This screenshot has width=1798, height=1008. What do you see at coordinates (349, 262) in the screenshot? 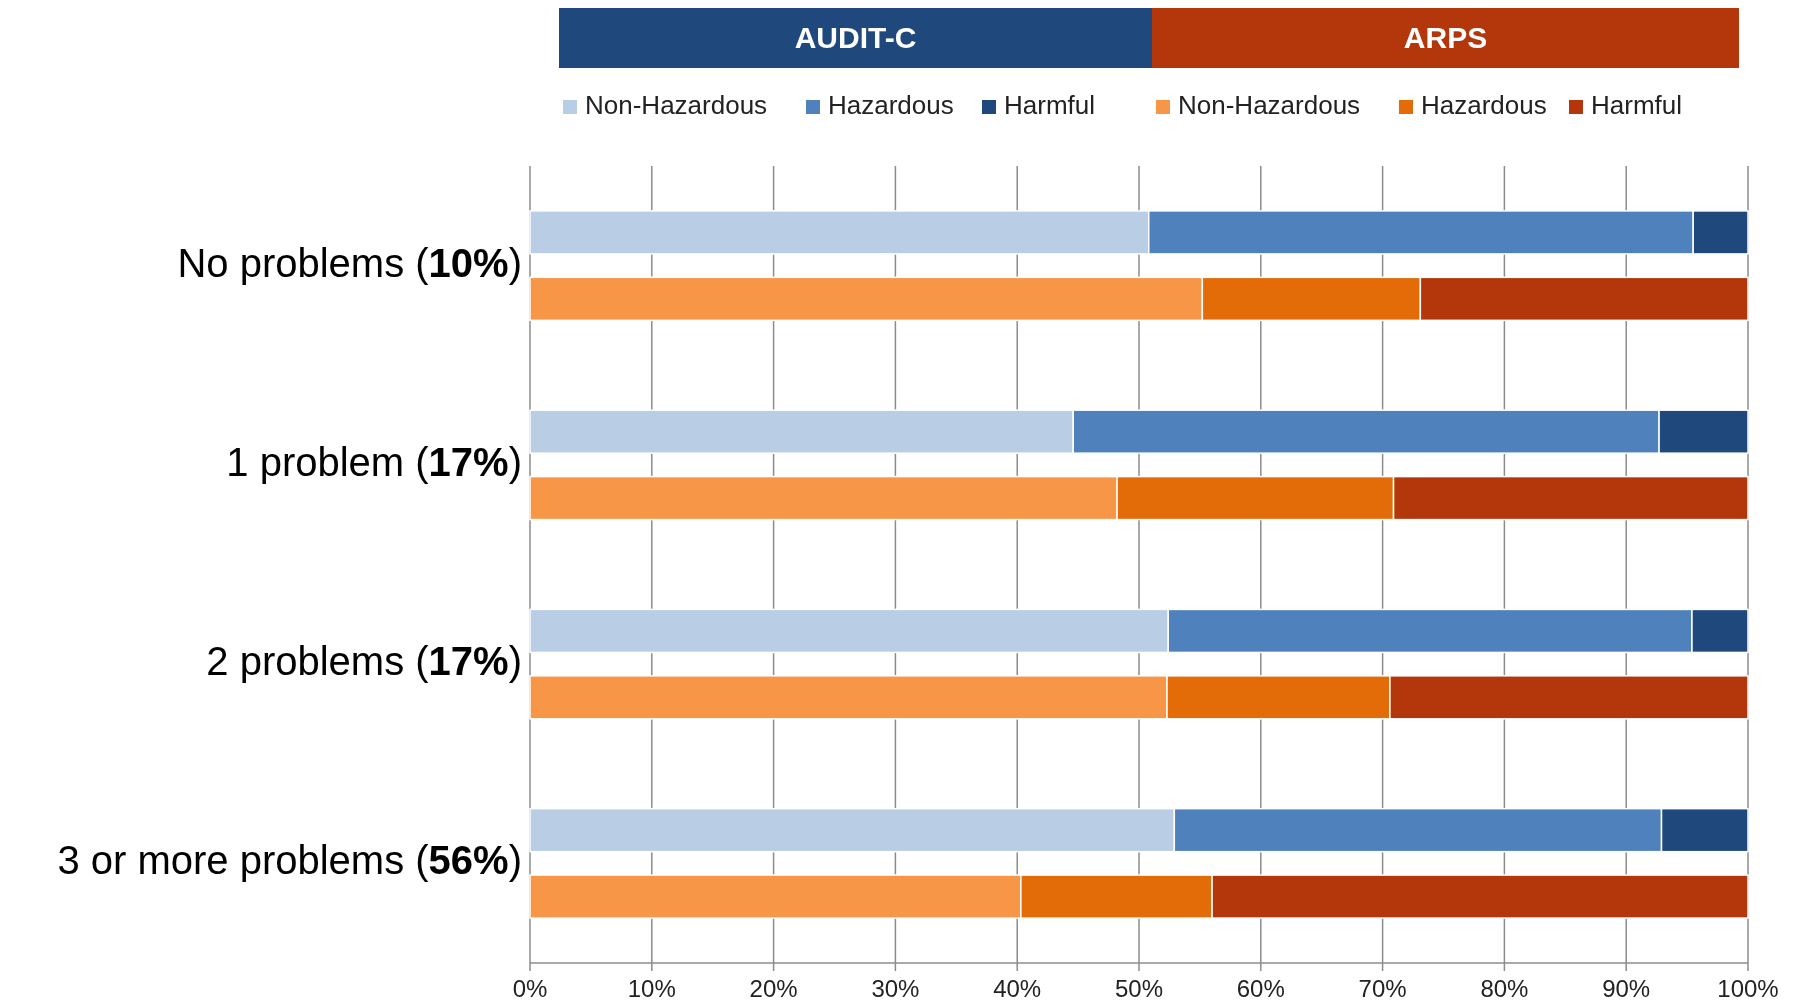
I see `y-tick-label: No problems (10%)` at bounding box center [349, 262].